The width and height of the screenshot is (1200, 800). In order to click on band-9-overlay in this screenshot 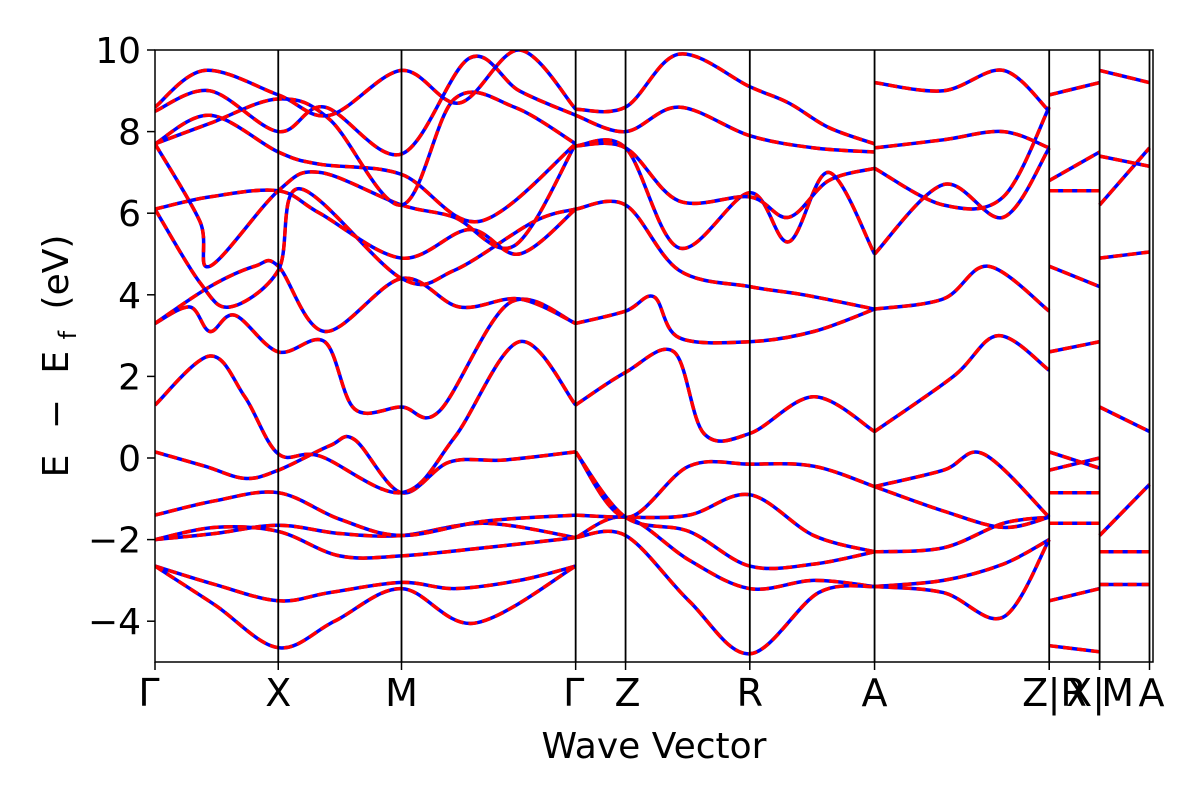, I will do `click(366, 247)`.